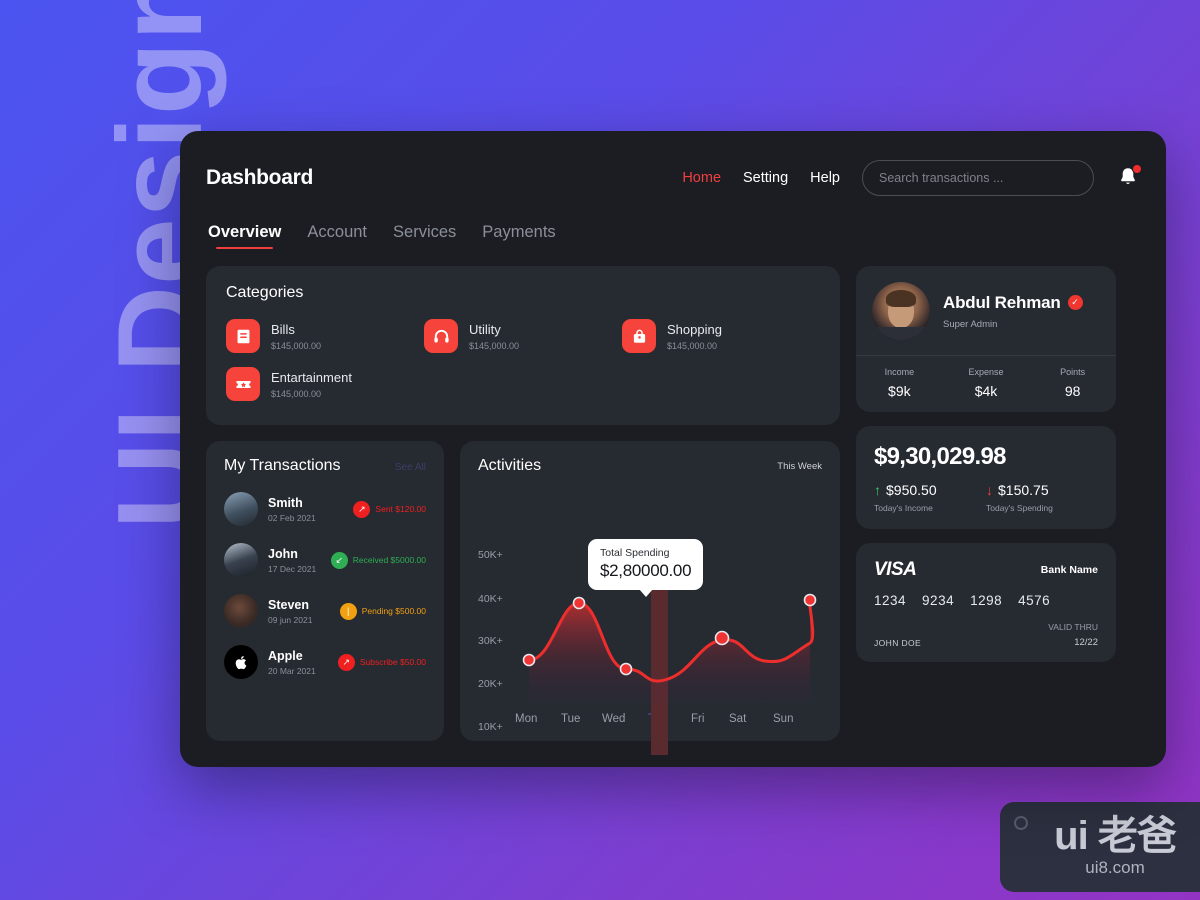 Image resolution: width=1200 pixels, height=900 pixels. Describe the element at coordinates (1023, 490) in the screenshot. I see `spending-value: $150.75` at that location.